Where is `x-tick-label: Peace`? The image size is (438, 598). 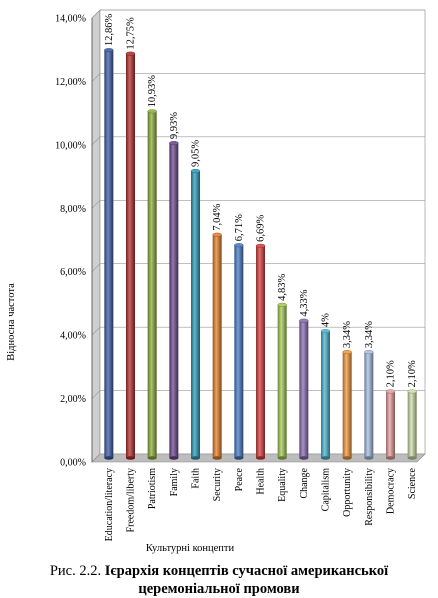 x-tick-label: Peace is located at coordinates (239, 479).